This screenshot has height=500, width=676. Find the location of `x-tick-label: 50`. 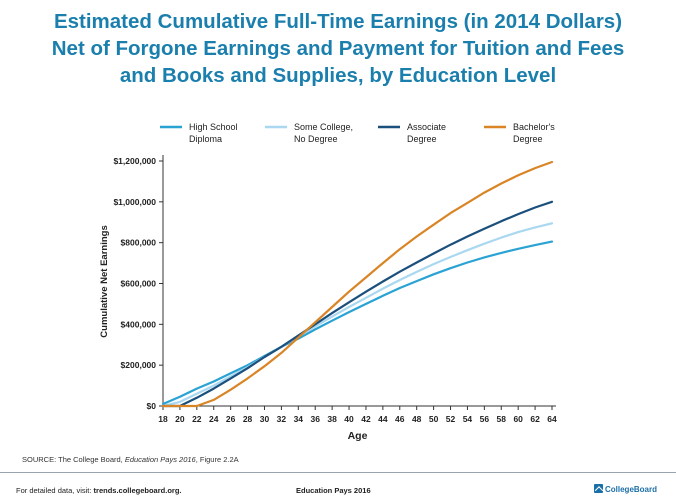

x-tick-label: 50 is located at coordinates (434, 419).